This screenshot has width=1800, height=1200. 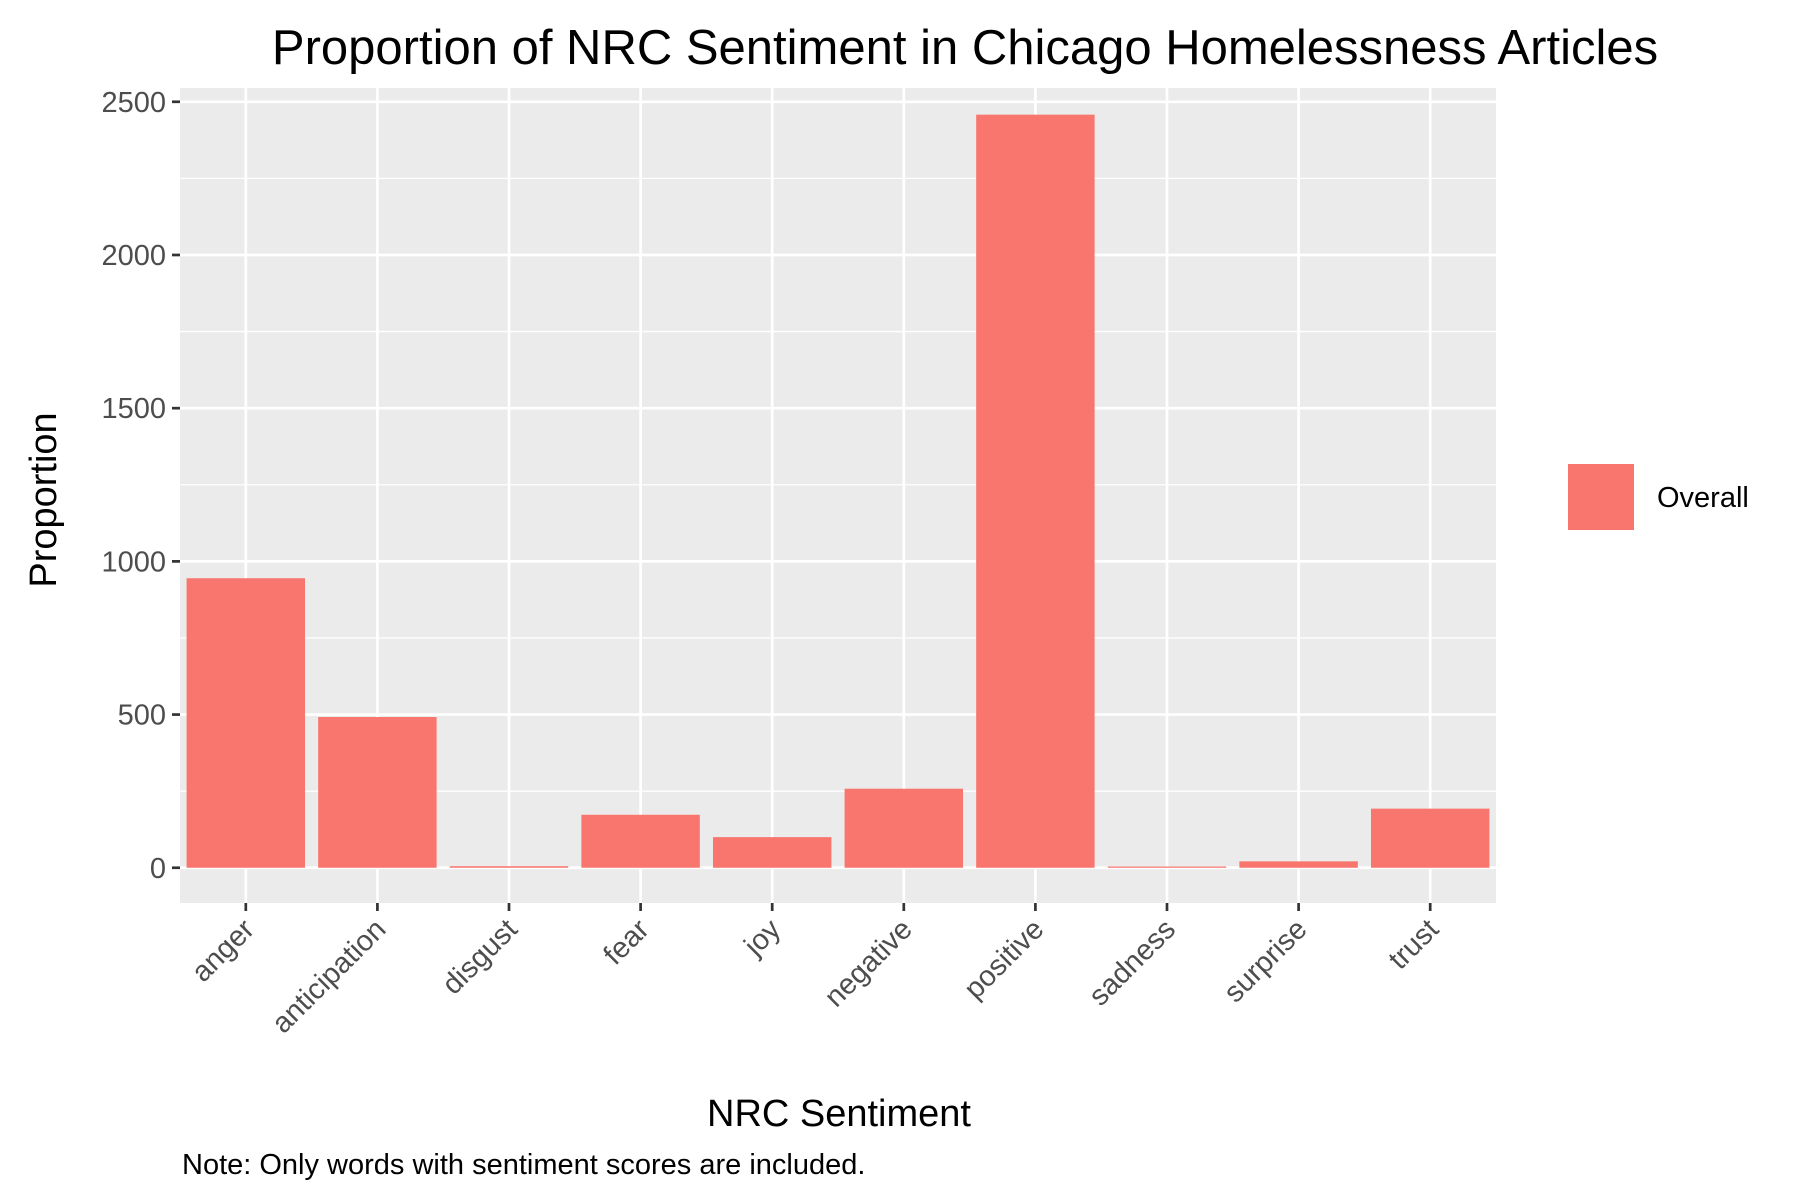 What do you see at coordinates (640, 841) in the screenshot?
I see `bar-fear` at bounding box center [640, 841].